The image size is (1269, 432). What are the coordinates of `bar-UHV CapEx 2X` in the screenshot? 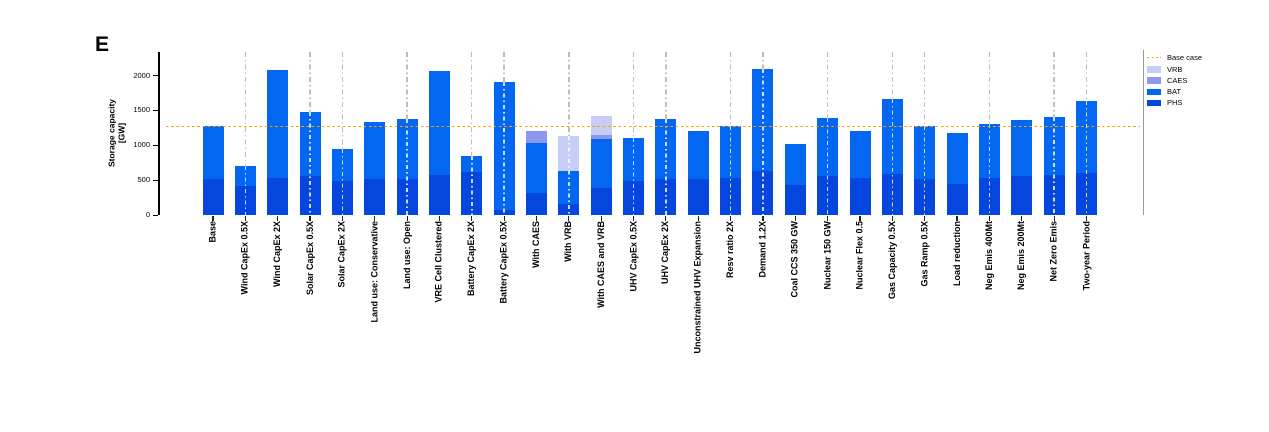 It's located at (666, 167).